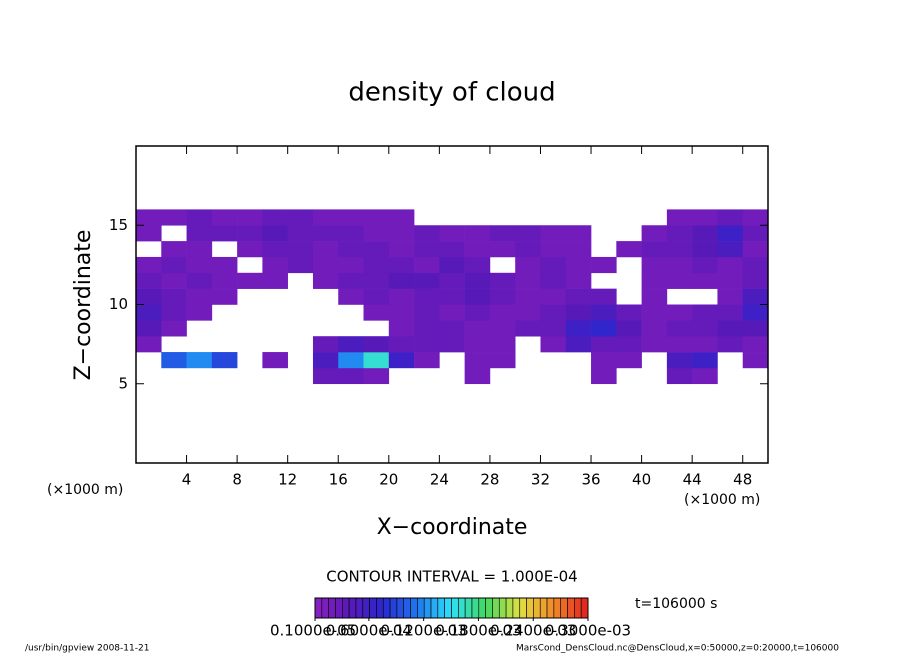 This screenshot has height=654, width=904. What do you see at coordinates (692, 480) in the screenshot?
I see `x-tick-label: 44` at bounding box center [692, 480].